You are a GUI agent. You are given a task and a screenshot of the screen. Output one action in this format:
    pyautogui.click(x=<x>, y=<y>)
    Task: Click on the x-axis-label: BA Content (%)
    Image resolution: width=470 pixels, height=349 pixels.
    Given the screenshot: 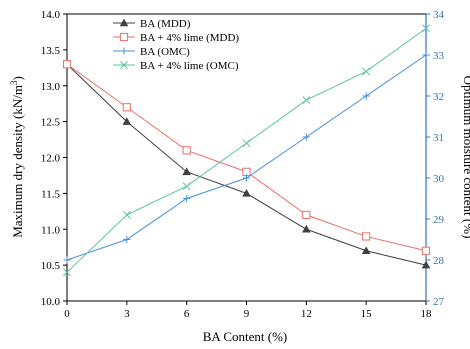 What is the action you would take?
    pyautogui.click(x=245, y=336)
    